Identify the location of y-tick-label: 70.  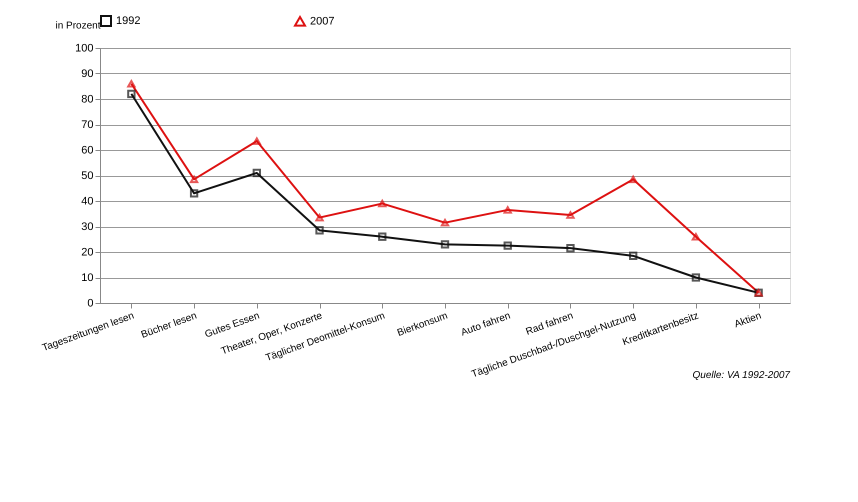
(87, 125).